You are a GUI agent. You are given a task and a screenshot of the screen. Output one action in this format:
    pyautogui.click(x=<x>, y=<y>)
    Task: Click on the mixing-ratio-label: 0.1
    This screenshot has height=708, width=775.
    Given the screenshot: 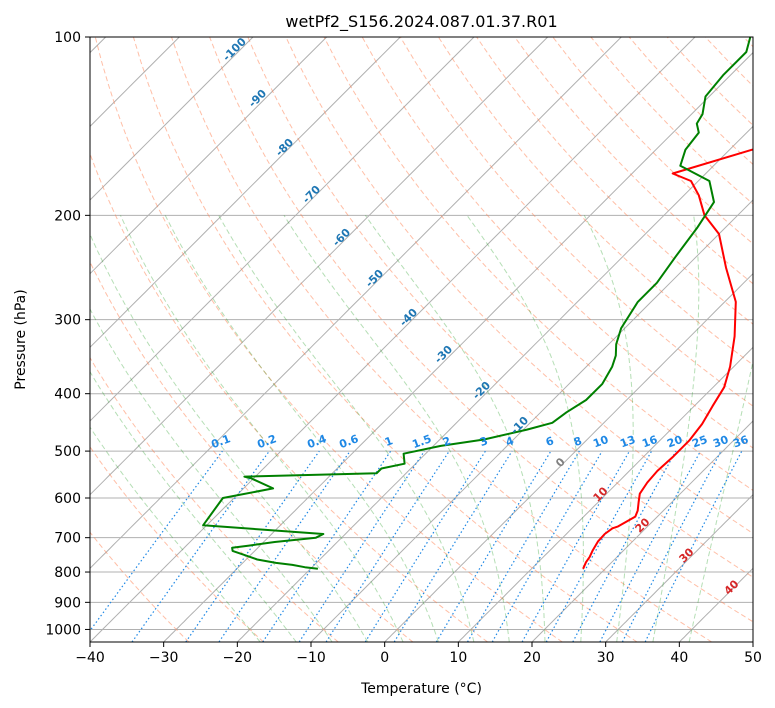 What is the action you would take?
    pyautogui.click(x=220, y=441)
    